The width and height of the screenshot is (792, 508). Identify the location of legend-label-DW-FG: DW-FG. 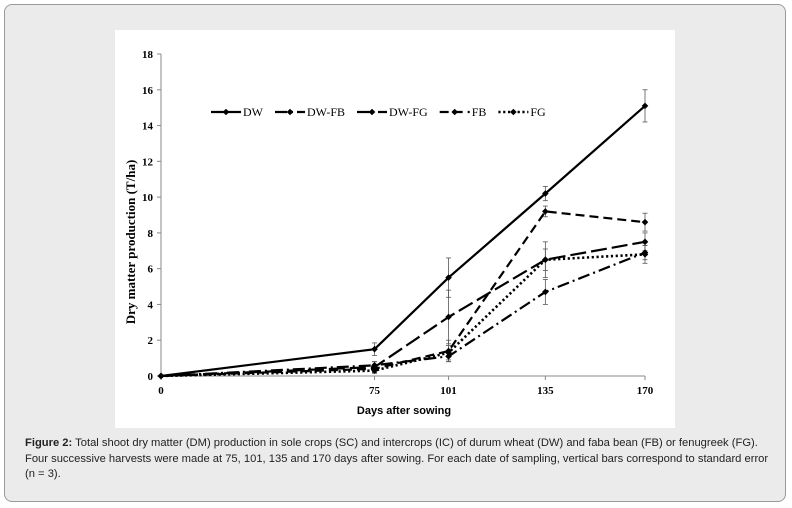
(408, 112).